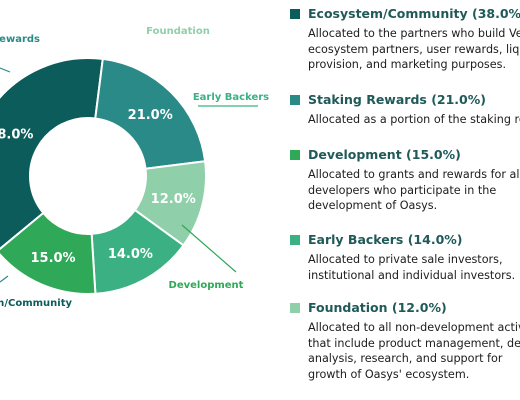 Image resolution: width=520 pixels, height=400 pixels. I want to click on slice-value-label: 21.0%, so click(150, 115).